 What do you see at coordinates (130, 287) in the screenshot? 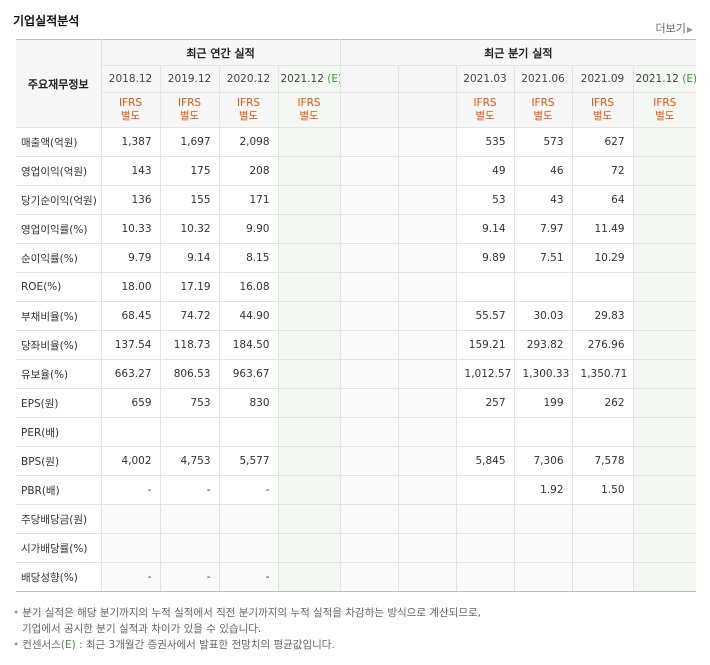
I see `annual-value-cell: 18.00` at bounding box center [130, 287].